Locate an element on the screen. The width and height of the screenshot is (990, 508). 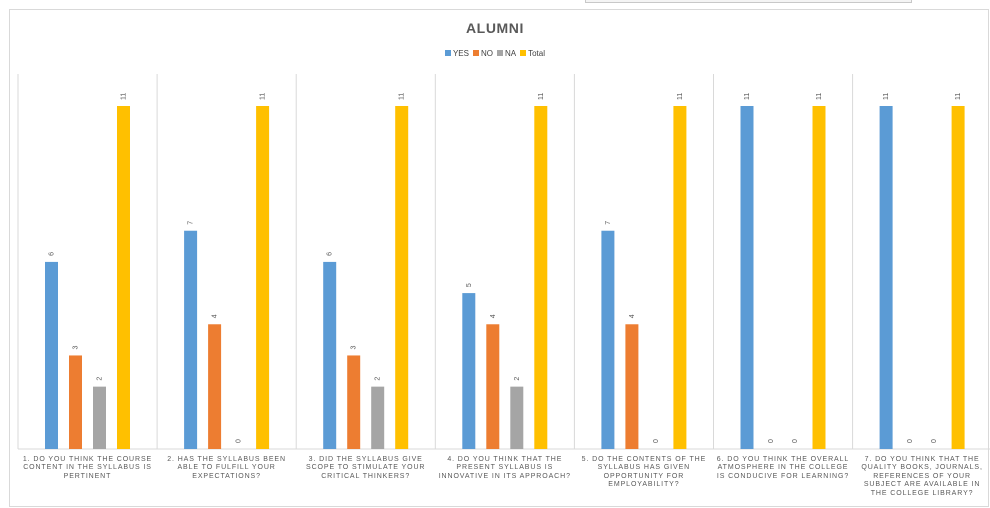
bar-no-q1 is located at coordinates (75, 402).